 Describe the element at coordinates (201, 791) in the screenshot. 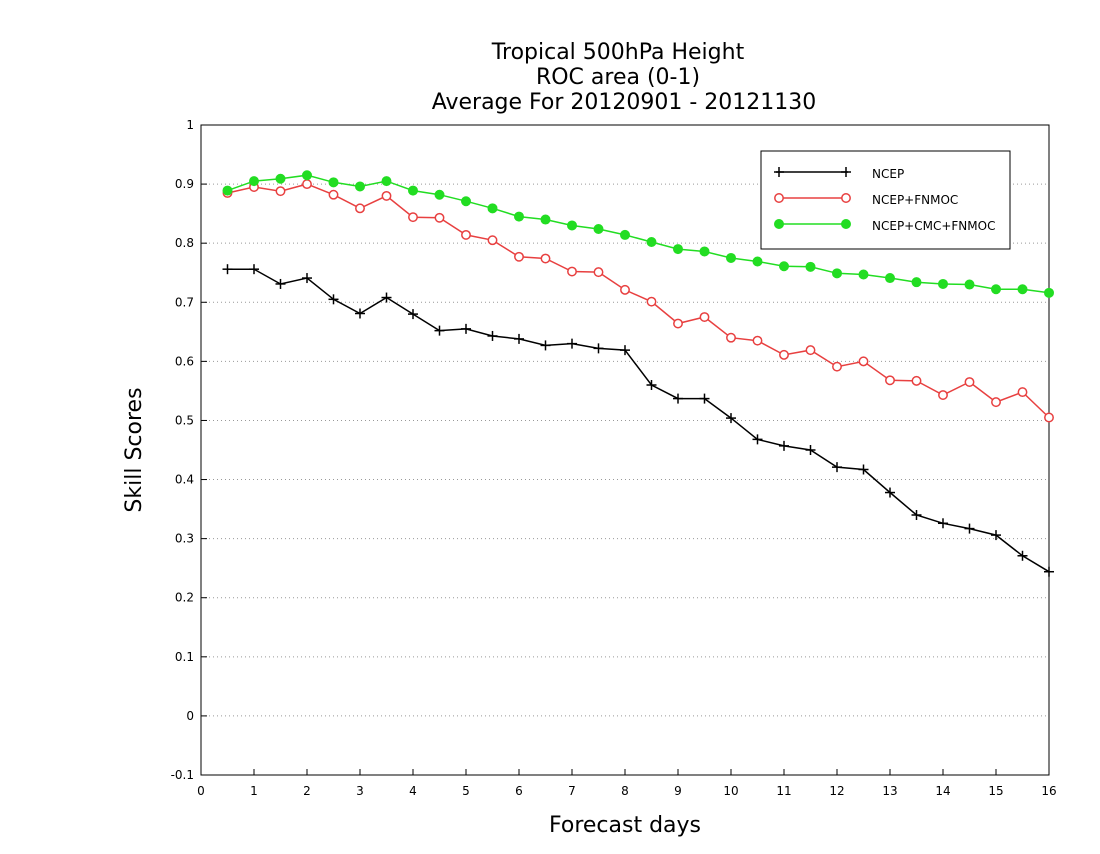

I see `x-tick-label: 0` at that location.